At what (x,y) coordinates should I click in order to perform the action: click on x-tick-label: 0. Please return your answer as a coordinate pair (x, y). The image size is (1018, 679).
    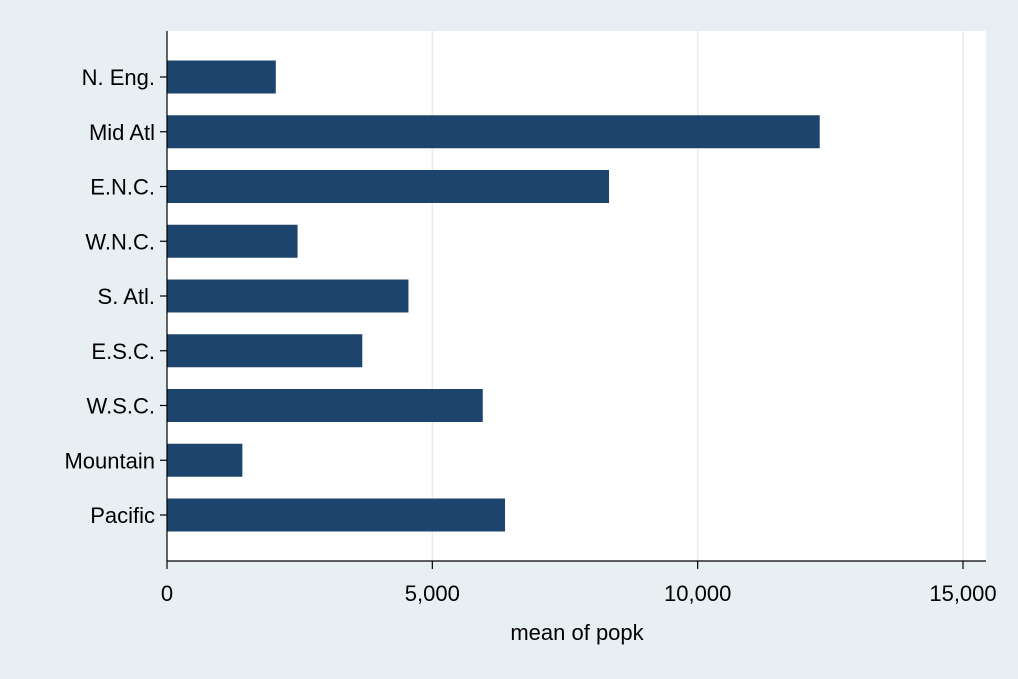
    Looking at the image, I should click on (167, 593).